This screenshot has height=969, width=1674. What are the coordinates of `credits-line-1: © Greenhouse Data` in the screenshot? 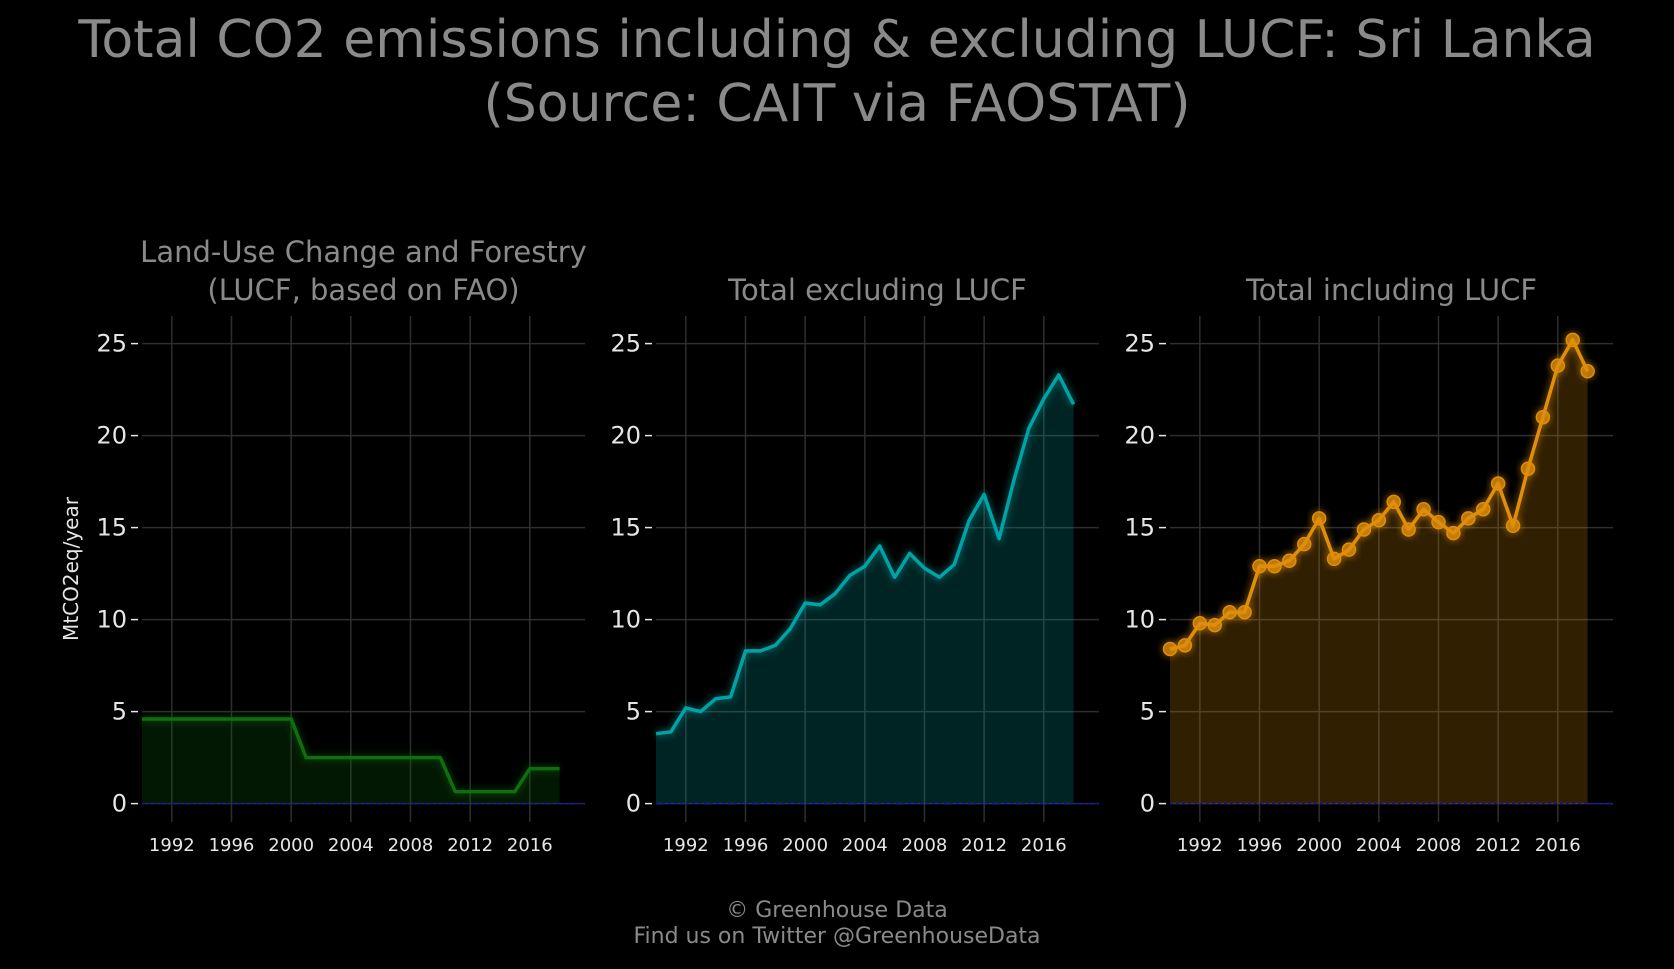 It's located at (837, 910).